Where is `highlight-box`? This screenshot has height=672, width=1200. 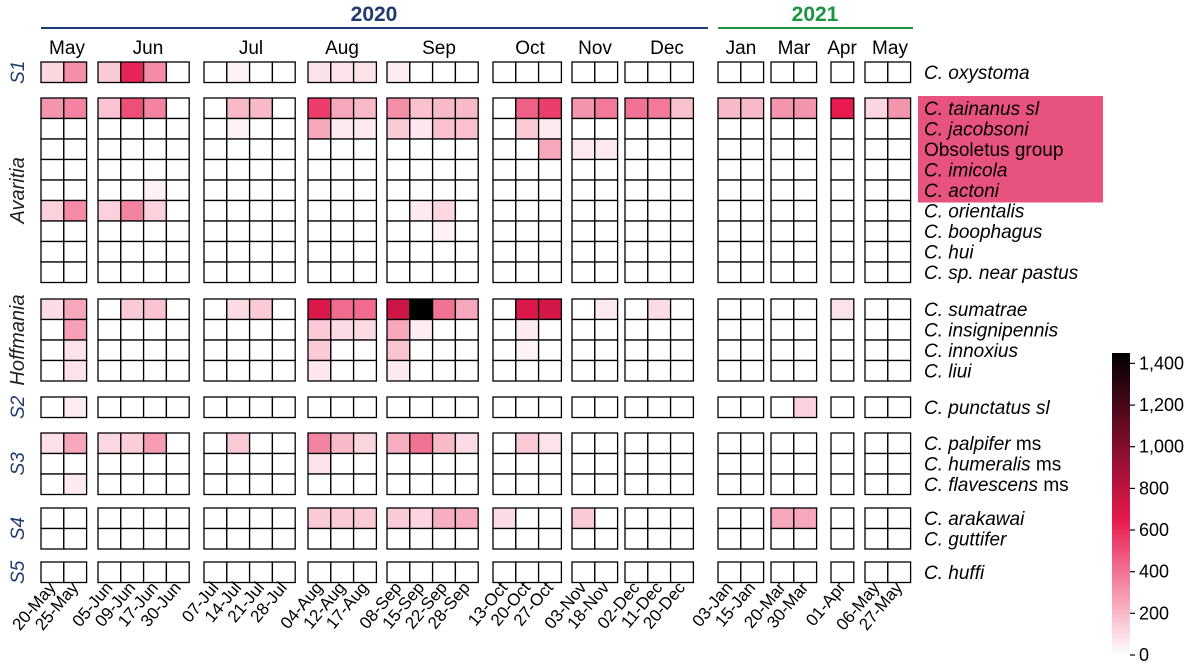 highlight-box is located at coordinates (1010, 149).